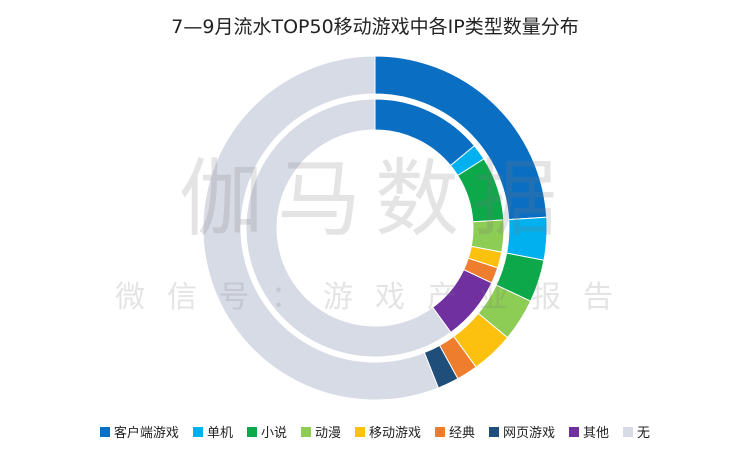 This screenshot has width=750, height=455. I want to click on legend-label: 动漫, so click(327, 433).